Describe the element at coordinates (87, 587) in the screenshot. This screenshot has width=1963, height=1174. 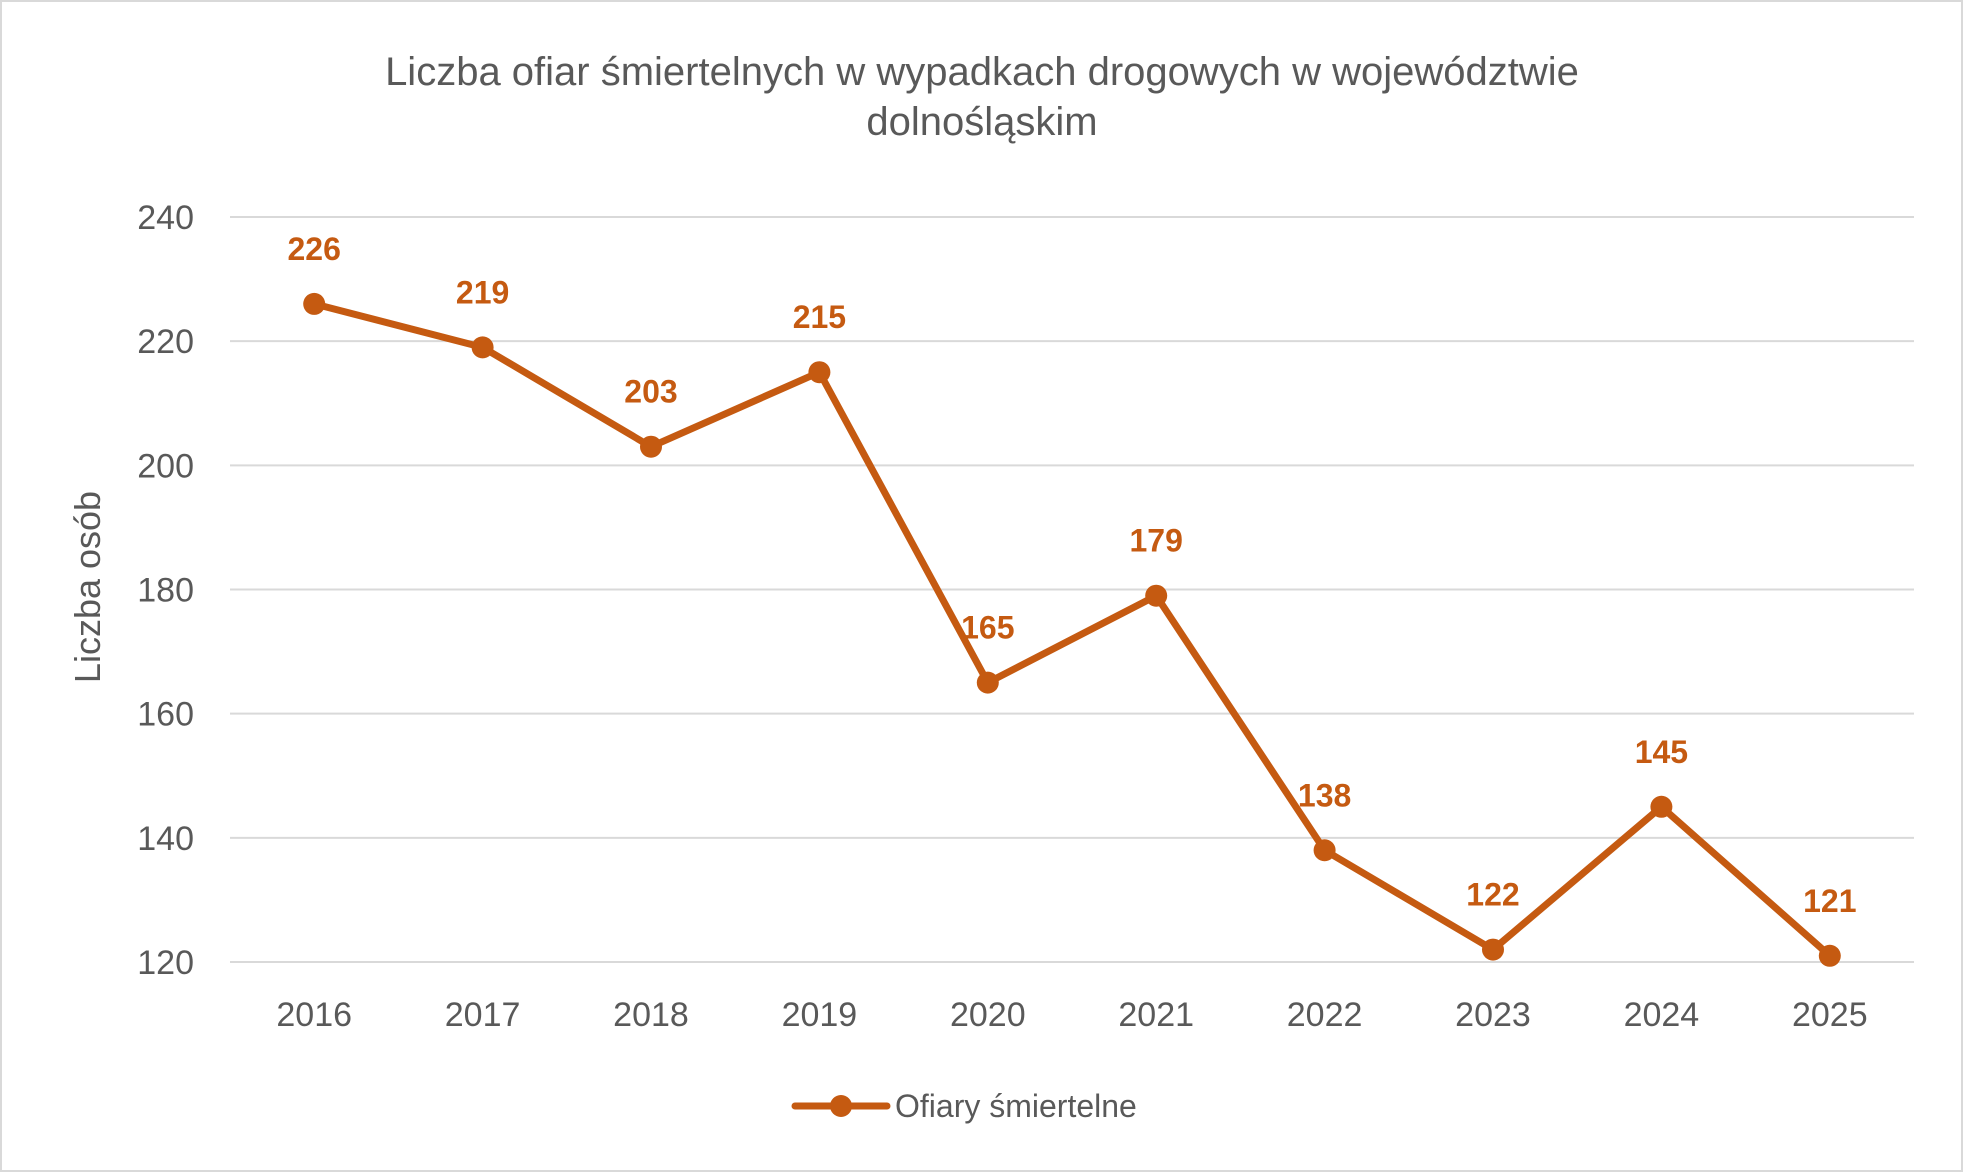
I see `y-axis-title: Liczba osób` at that location.